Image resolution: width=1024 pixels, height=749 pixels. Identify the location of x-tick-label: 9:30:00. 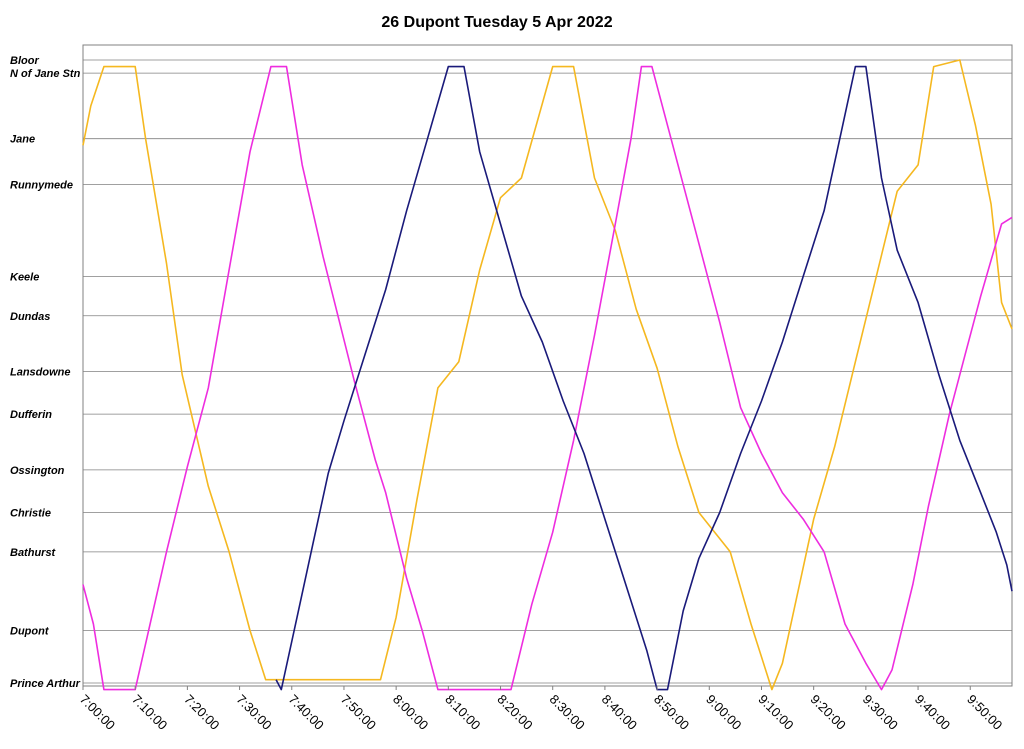
(880, 712).